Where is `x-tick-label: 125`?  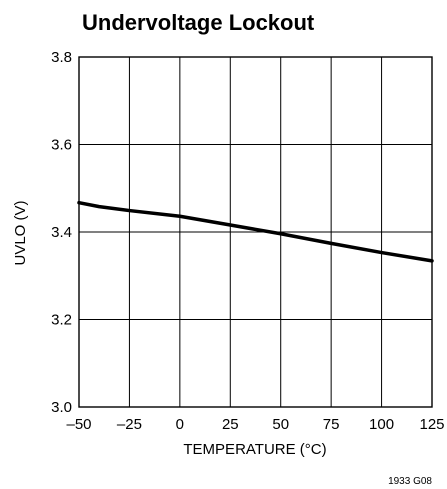 x-tick-label: 125 is located at coordinates (431, 424).